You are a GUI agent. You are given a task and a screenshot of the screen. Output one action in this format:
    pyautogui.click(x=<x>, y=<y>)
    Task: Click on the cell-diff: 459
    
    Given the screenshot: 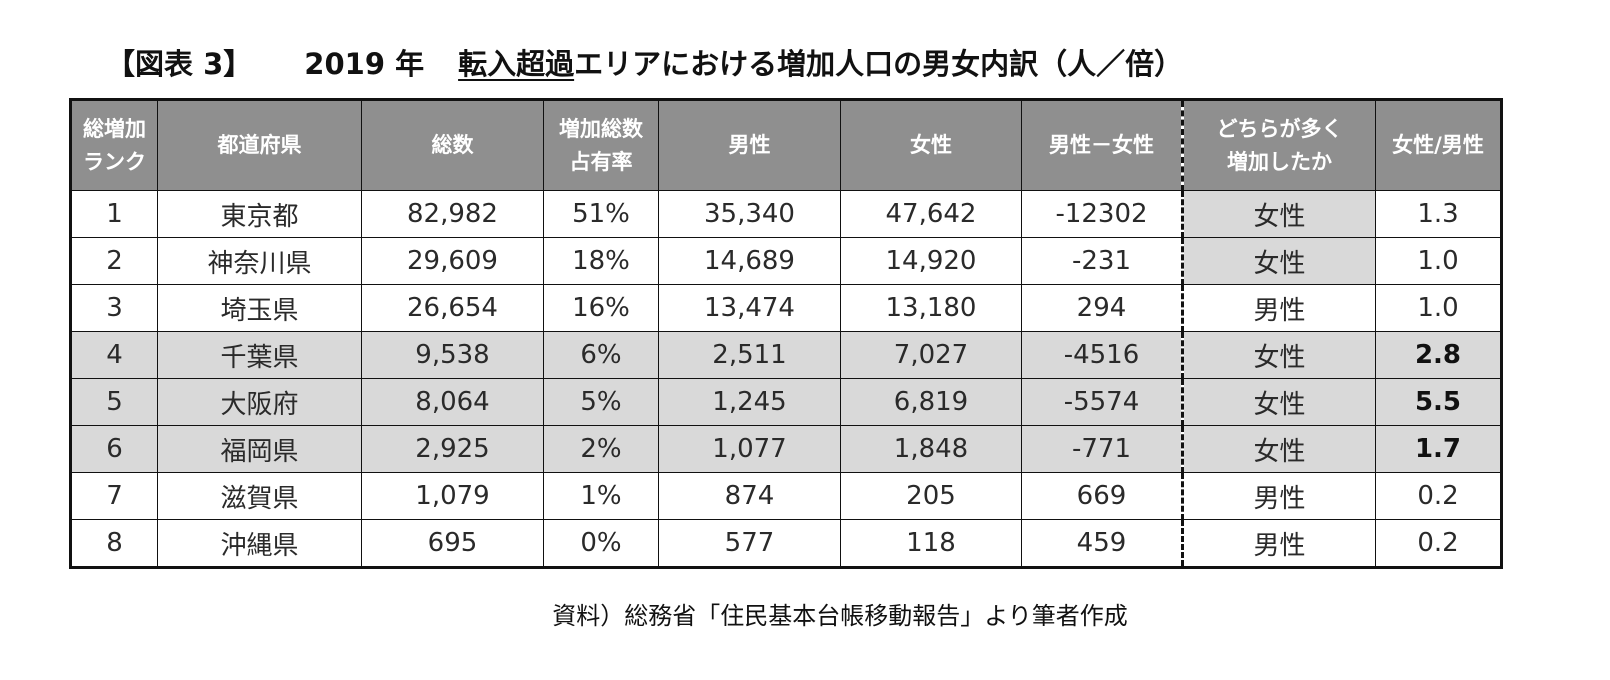 What is the action you would take?
    pyautogui.click(x=1102, y=543)
    